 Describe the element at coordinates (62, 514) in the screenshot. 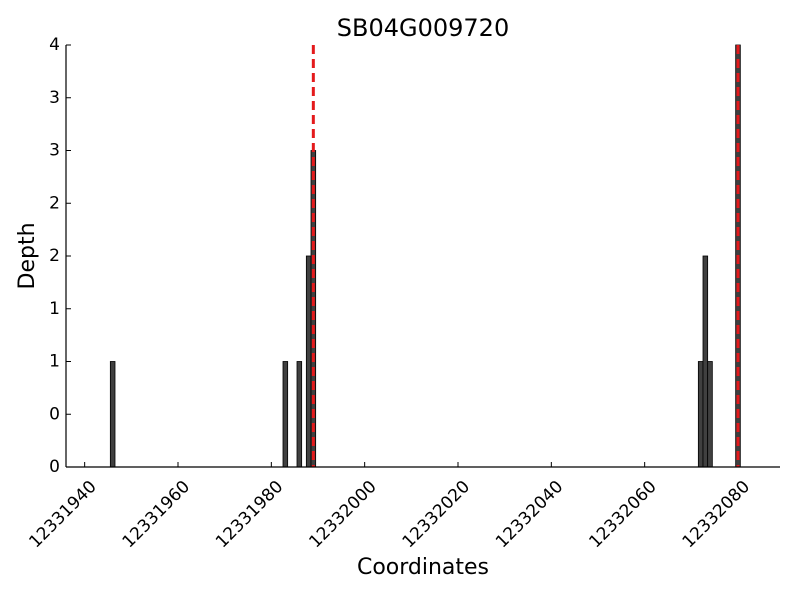

I see `x-tick-label: 12331940` at that location.